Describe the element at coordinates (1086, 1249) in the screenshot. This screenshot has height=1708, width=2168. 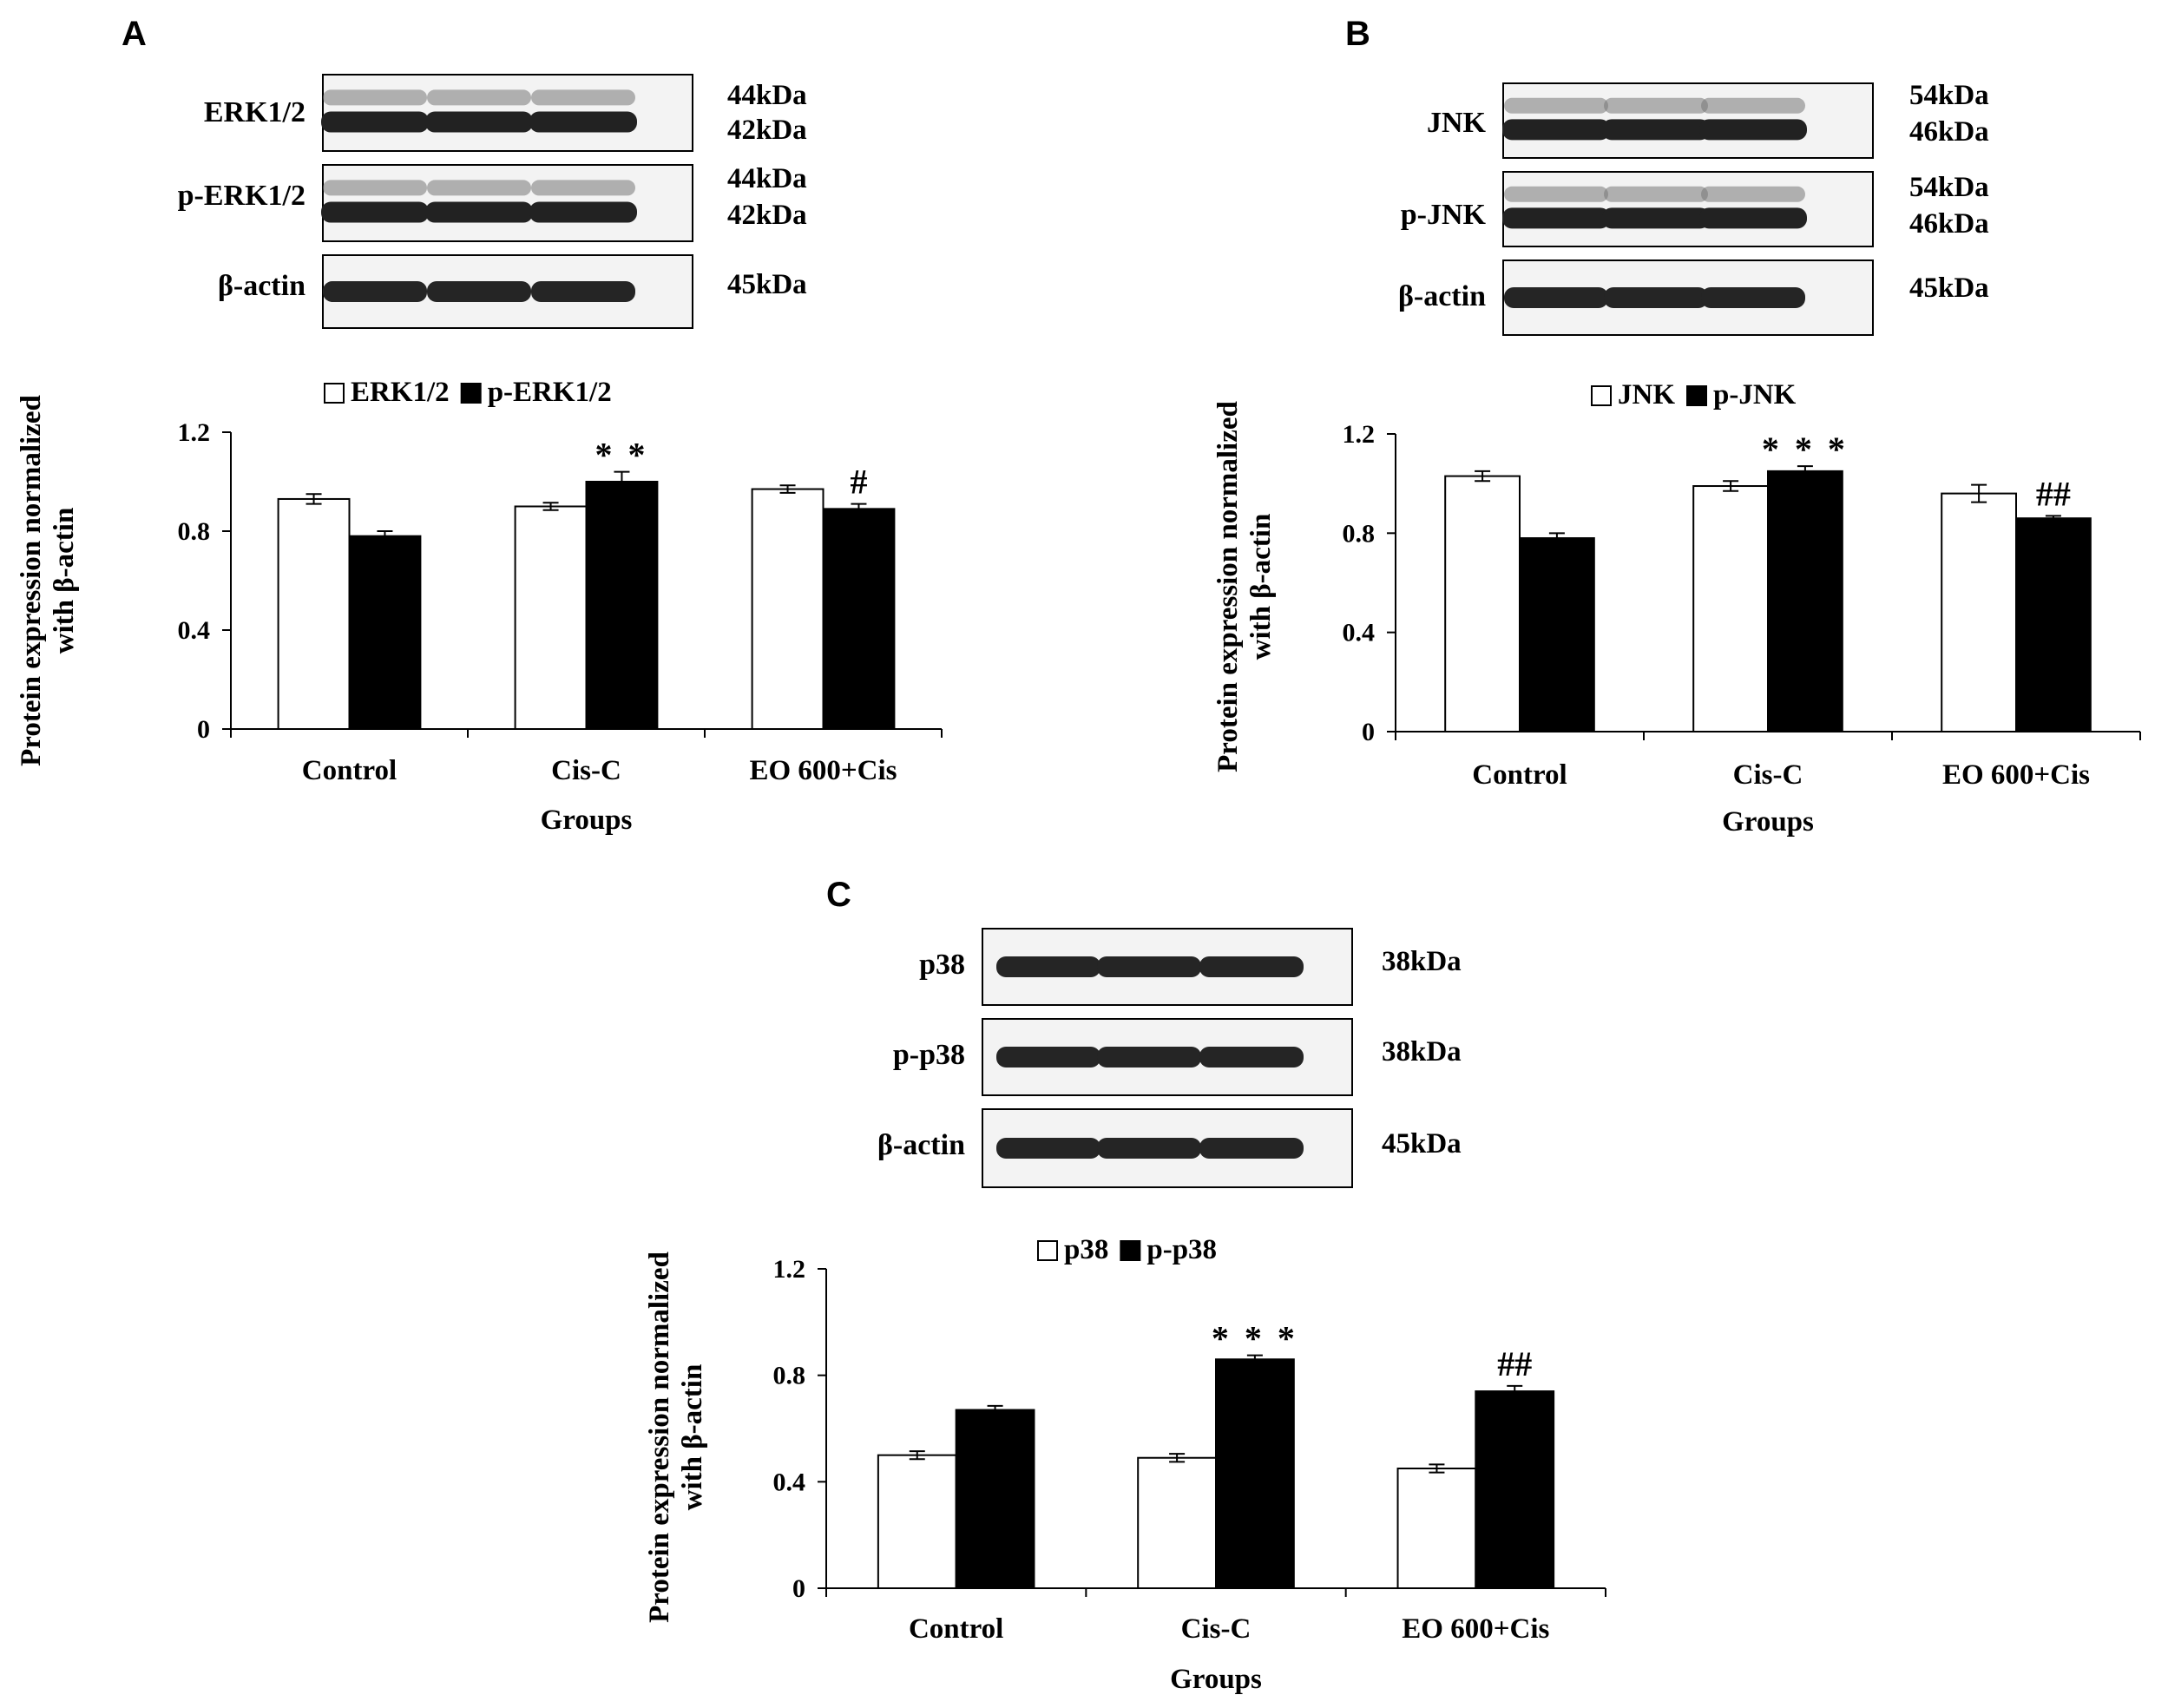
I see `legend-label: p38` at that location.